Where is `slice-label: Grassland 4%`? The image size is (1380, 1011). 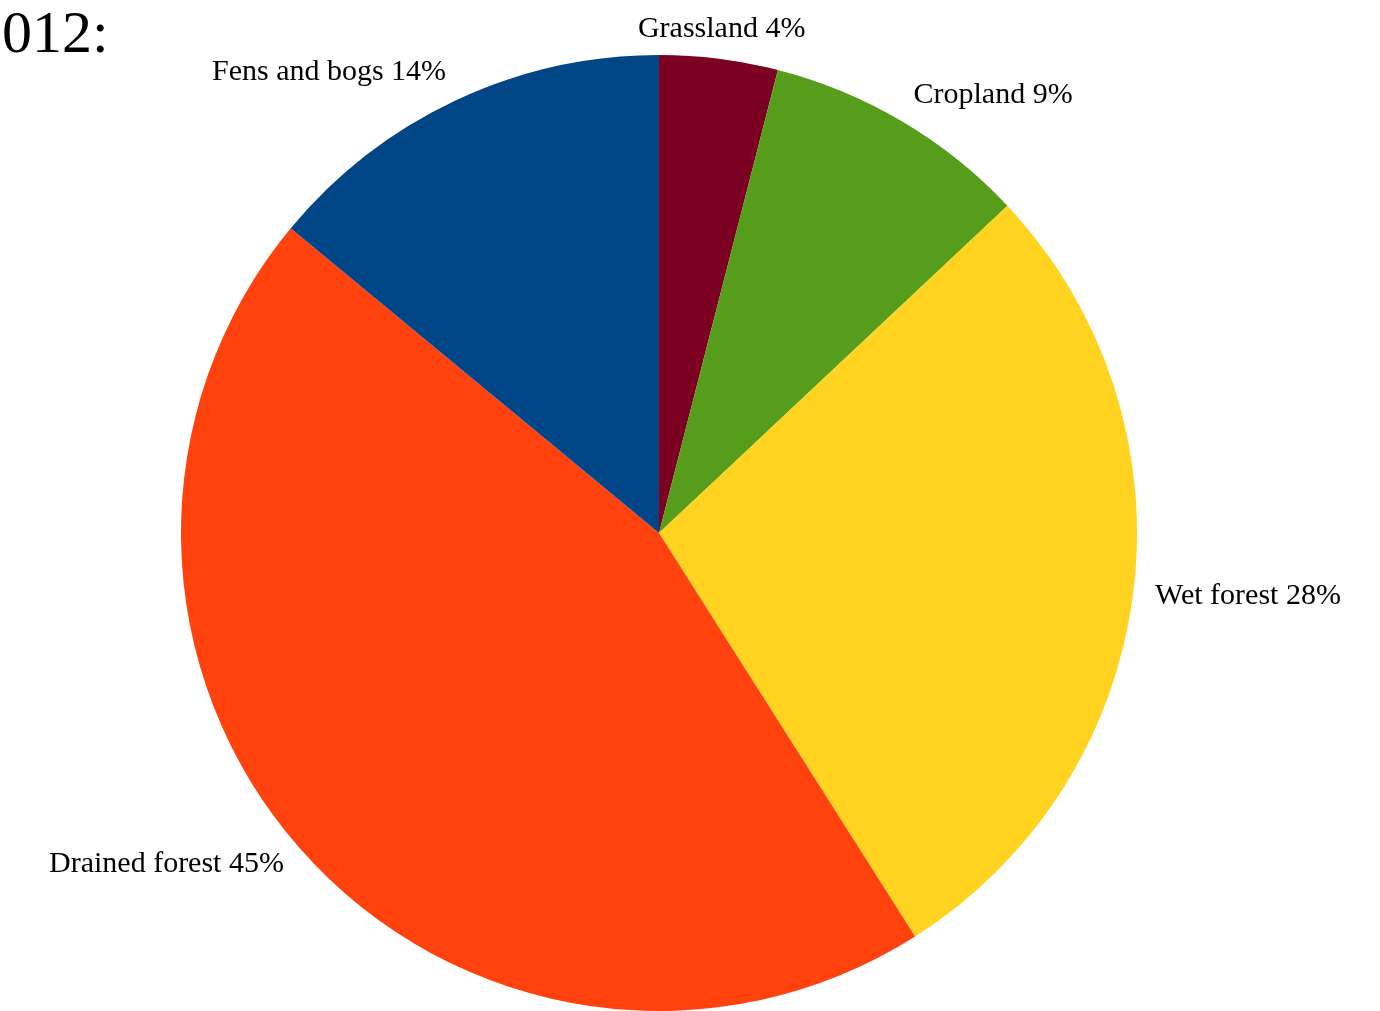 slice-label: Grassland 4% is located at coordinates (721, 26).